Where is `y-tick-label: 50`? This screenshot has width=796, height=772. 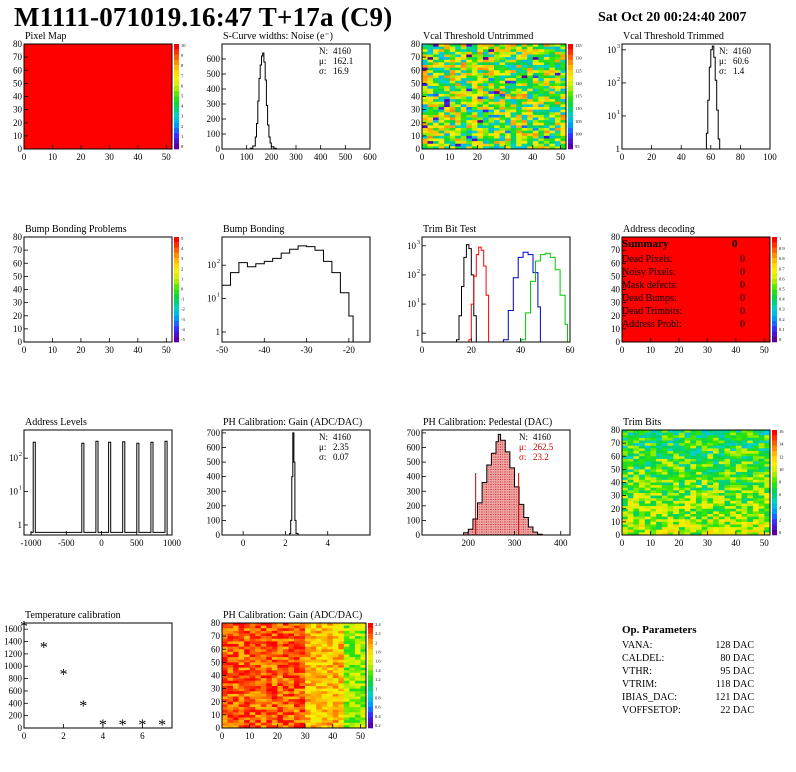
y-tick-label: 50 is located at coordinates (18, 276).